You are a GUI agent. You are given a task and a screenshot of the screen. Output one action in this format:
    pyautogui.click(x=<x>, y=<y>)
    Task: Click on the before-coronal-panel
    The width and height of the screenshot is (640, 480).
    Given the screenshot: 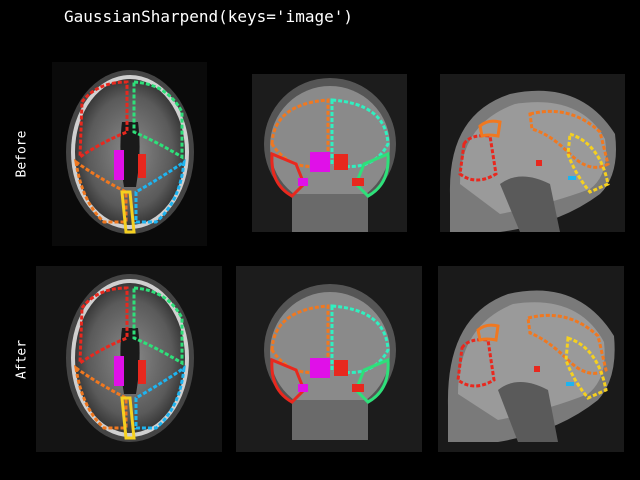 What is the action you would take?
    pyautogui.click(x=329, y=153)
    